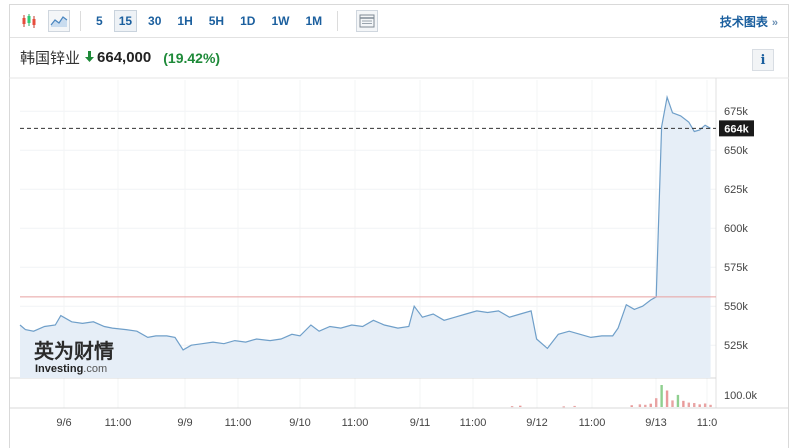  I want to click on volume-bars, so click(611, 396).